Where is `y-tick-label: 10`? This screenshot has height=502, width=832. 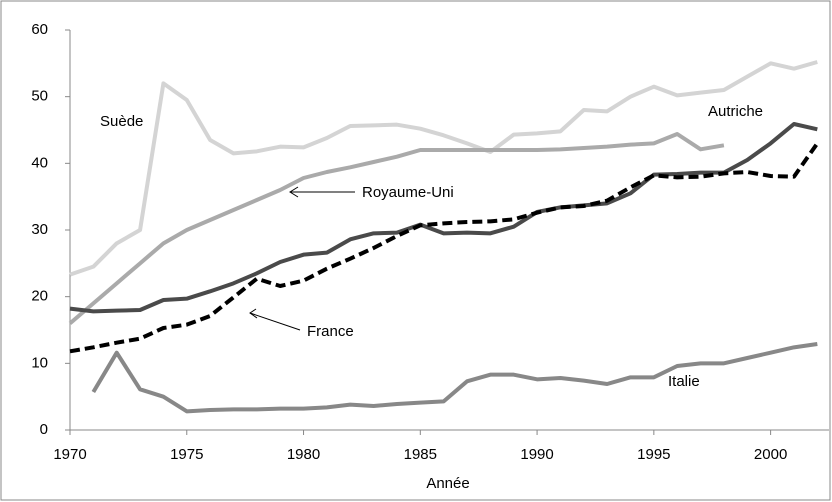 y-tick-label: 10 is located at coordinates (39, 362).